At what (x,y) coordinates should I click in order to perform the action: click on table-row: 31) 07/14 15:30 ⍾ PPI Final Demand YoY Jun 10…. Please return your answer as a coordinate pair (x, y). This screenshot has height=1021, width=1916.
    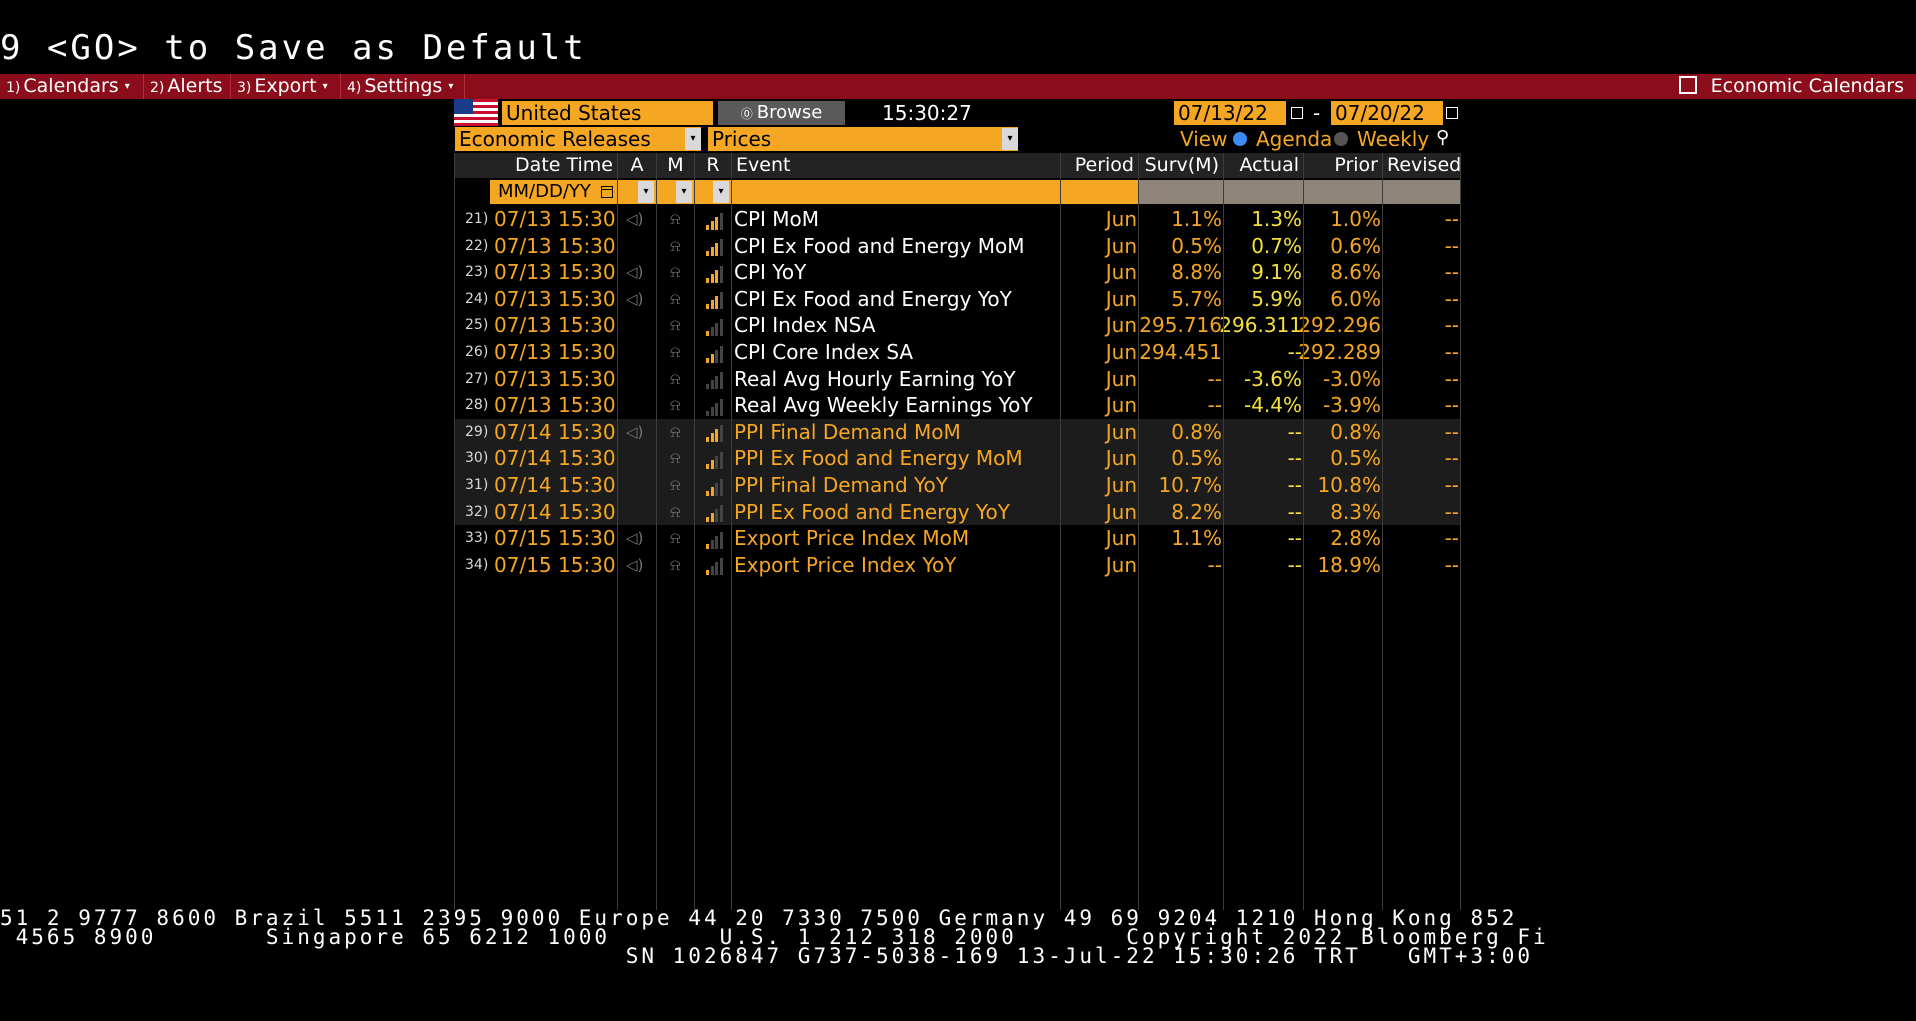
    Looking at the image, I should click on (957, 485).